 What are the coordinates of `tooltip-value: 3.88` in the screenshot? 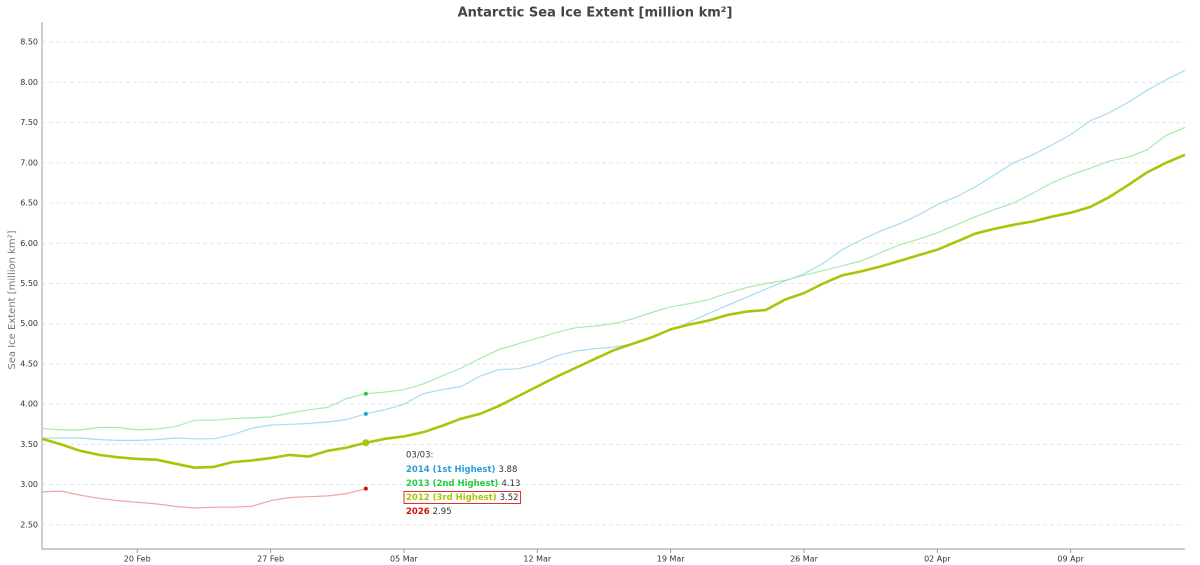 It's located at (507, 470).